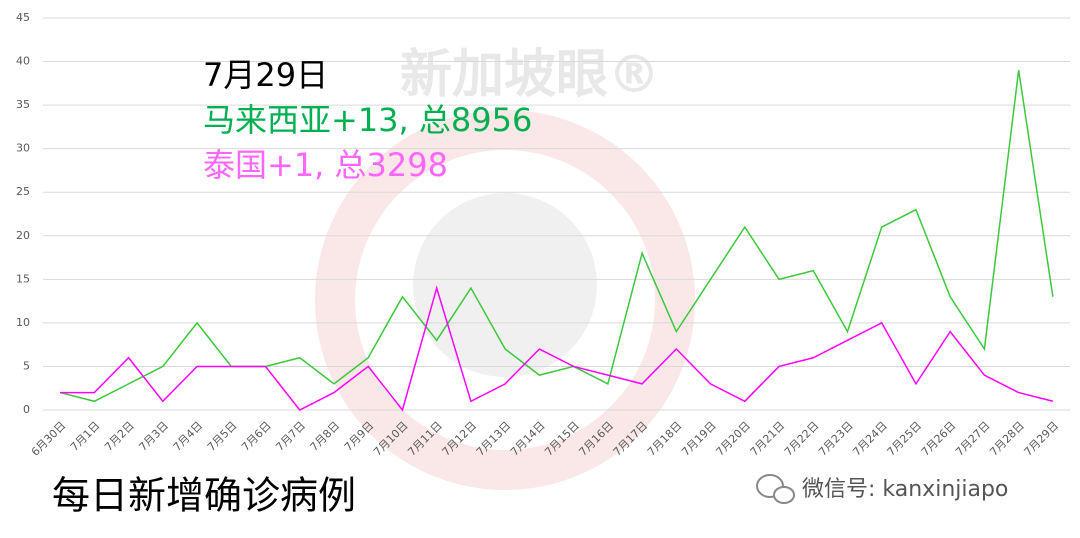 Image resolution: width=1080 pixels, height=538 pixels. Describe the element at coordinates (325, 436) in the screenshot. I see `x-tick-label: 7月8日` at that location.